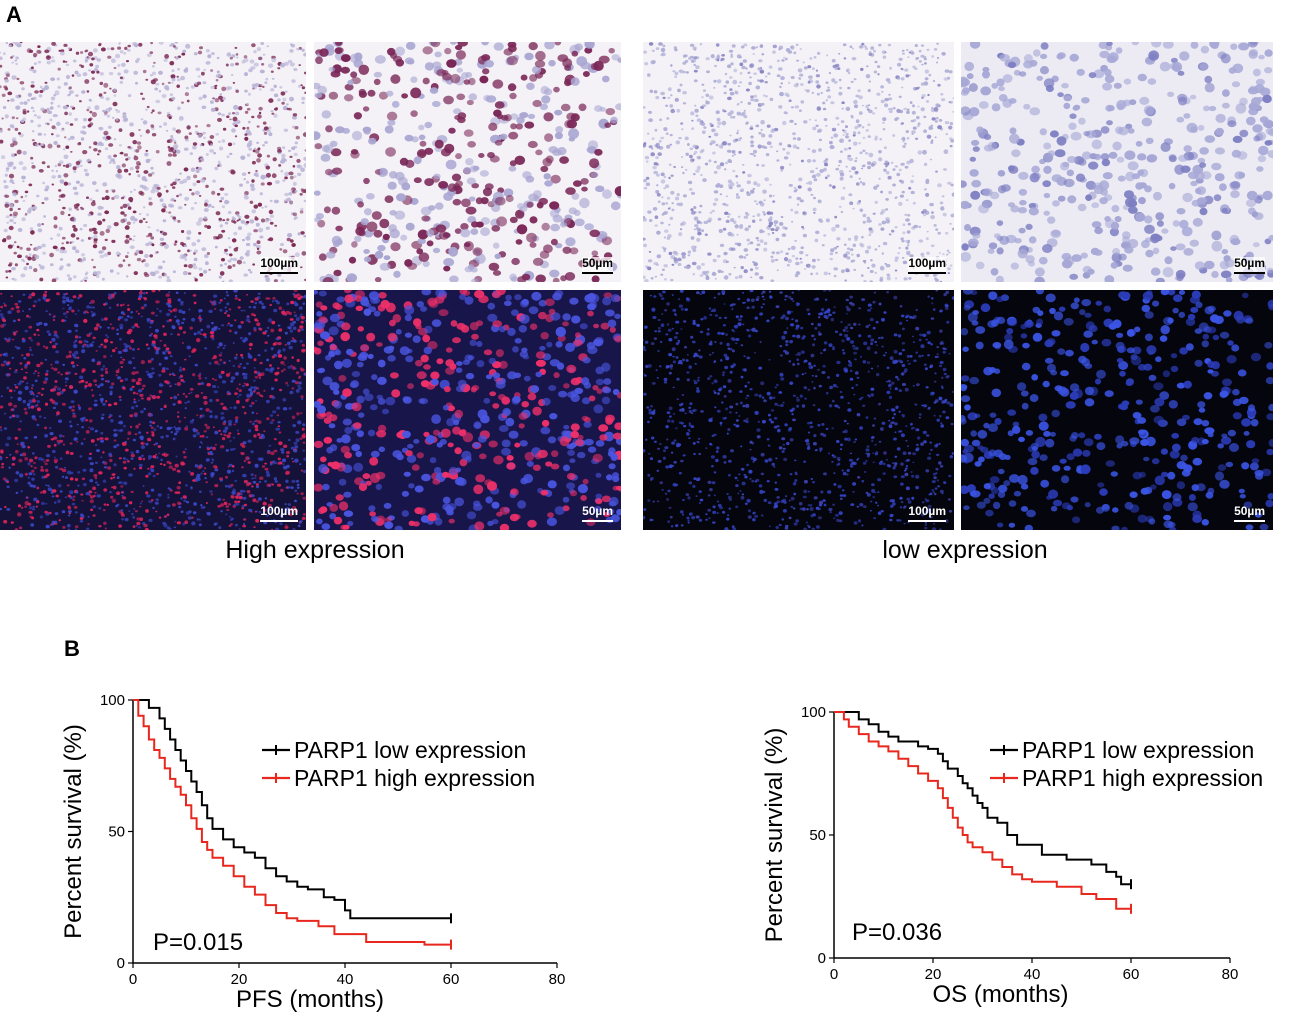  I want to click on ihc-low-50um-texture, so click(1117, 162).